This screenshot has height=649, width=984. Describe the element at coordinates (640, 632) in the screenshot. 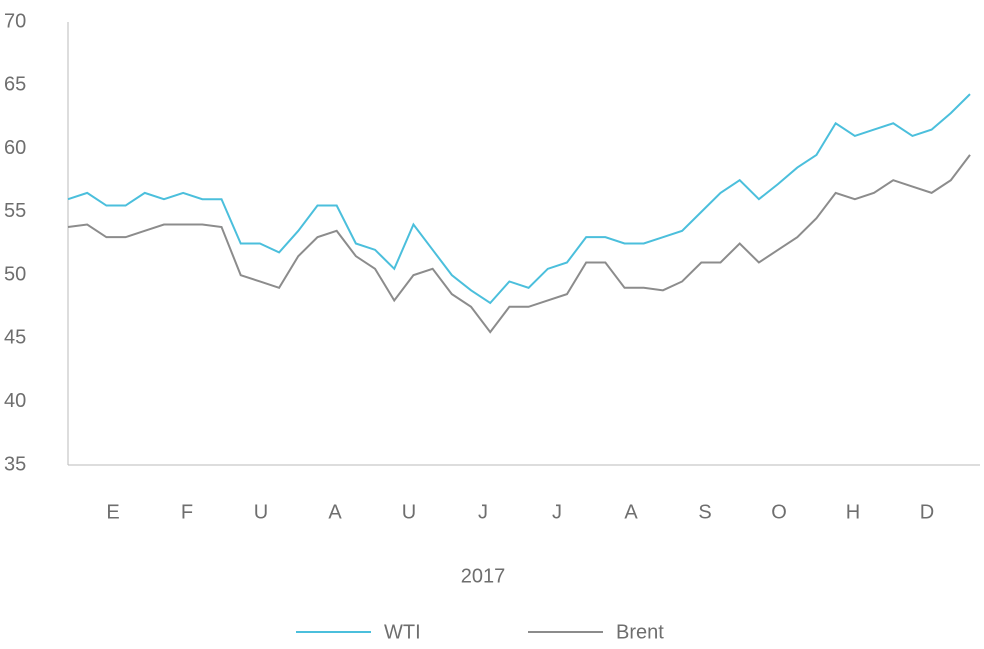

I see `legend-label: Brent` at that location.